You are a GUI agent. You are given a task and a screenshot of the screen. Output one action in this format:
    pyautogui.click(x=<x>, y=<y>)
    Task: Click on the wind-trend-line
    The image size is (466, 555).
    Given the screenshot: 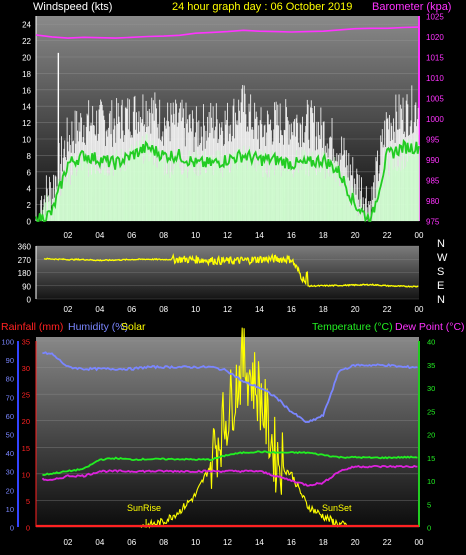 What is the action you would take?
    pyautogui.click(x=227, y=180)
    